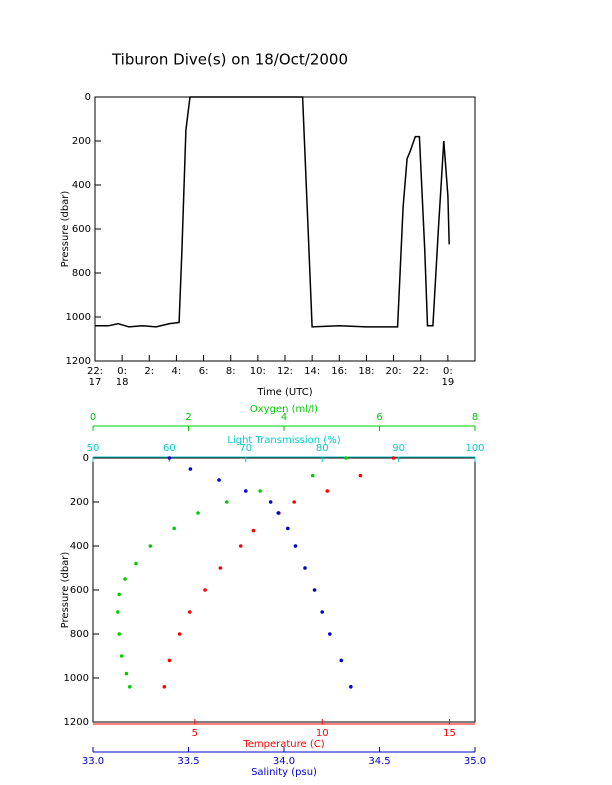 This screenshot has width=612, height=785. Describe the element at coordinates (169, 448) in the screenshot. I see `x-tick-label: 60` at that location.